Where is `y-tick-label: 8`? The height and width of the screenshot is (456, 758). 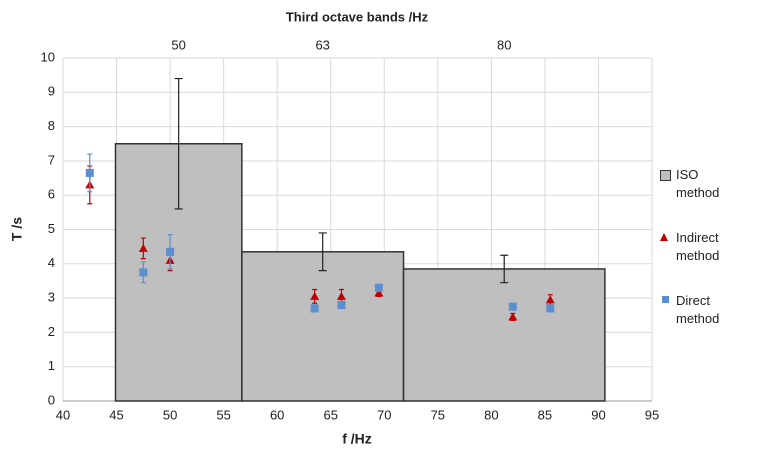
y-tick-label: 8 is located at coordinates (51, 125).